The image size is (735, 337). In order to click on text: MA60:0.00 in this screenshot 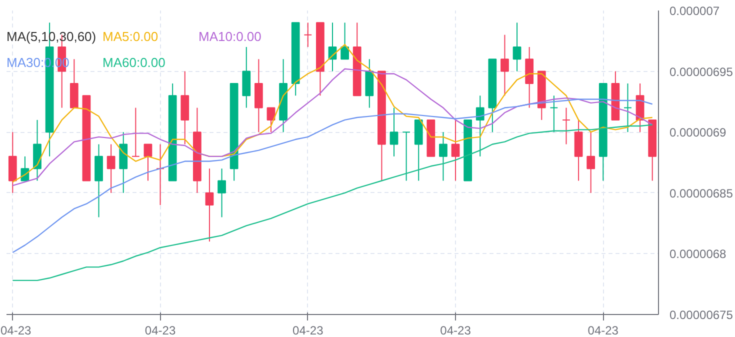, I will do `click(134, 62)`.